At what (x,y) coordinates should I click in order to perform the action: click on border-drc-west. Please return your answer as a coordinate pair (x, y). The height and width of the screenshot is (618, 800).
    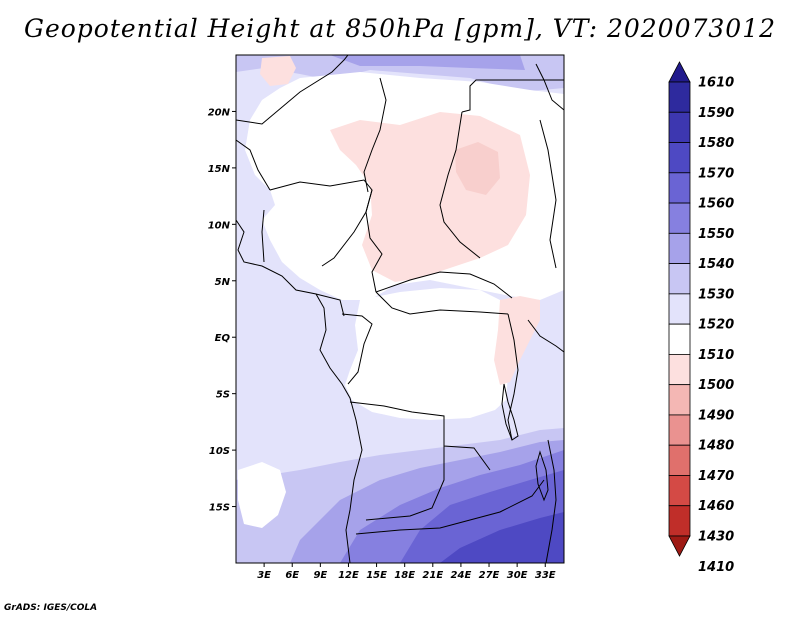
    Looking at the image, I should click on (357, 349).